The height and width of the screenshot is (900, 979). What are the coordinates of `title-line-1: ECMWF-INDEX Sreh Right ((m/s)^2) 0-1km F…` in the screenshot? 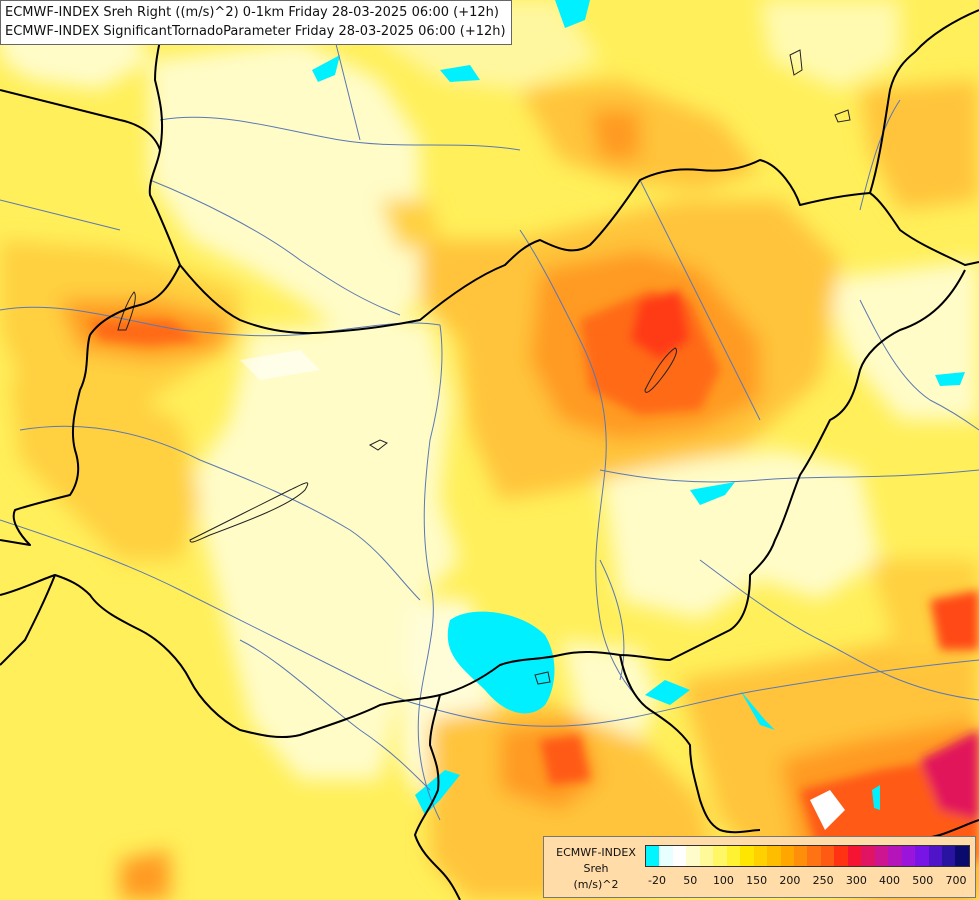 It's located at (252, 12).